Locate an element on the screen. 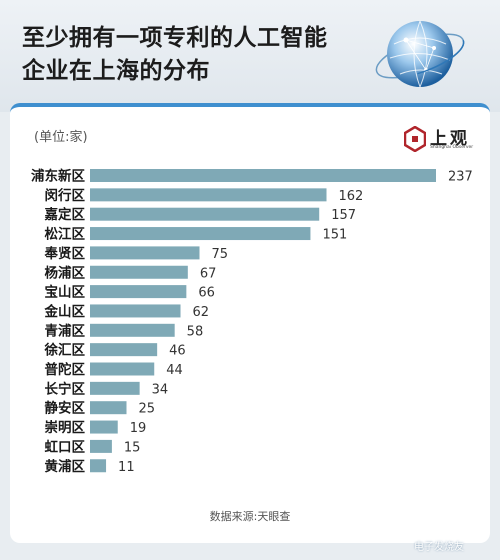 This screenshot has height=560, width=500. data-source: 数据来源:天眼查 is located at coordinates (250, 516).